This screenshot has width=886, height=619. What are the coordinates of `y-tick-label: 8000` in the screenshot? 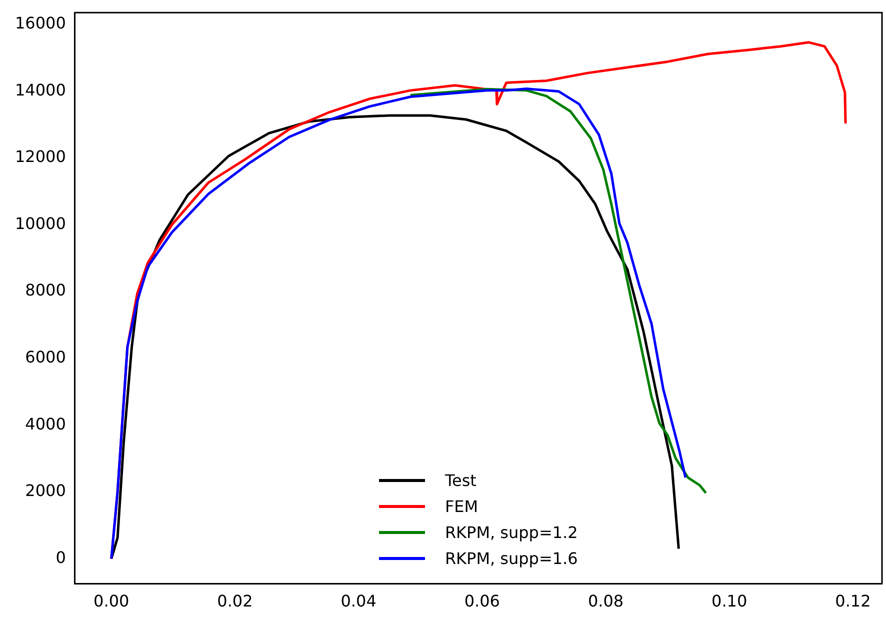 It's located at (45, 290).